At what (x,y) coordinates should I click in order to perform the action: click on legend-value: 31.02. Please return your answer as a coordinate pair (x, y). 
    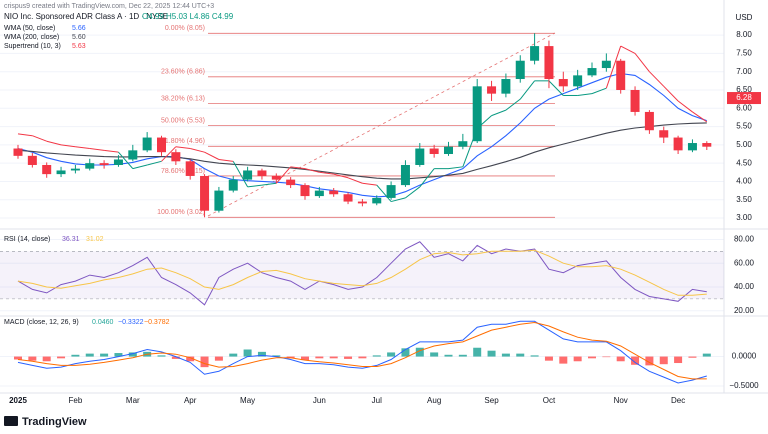
    Looking at the image, I should click on (95, 239).